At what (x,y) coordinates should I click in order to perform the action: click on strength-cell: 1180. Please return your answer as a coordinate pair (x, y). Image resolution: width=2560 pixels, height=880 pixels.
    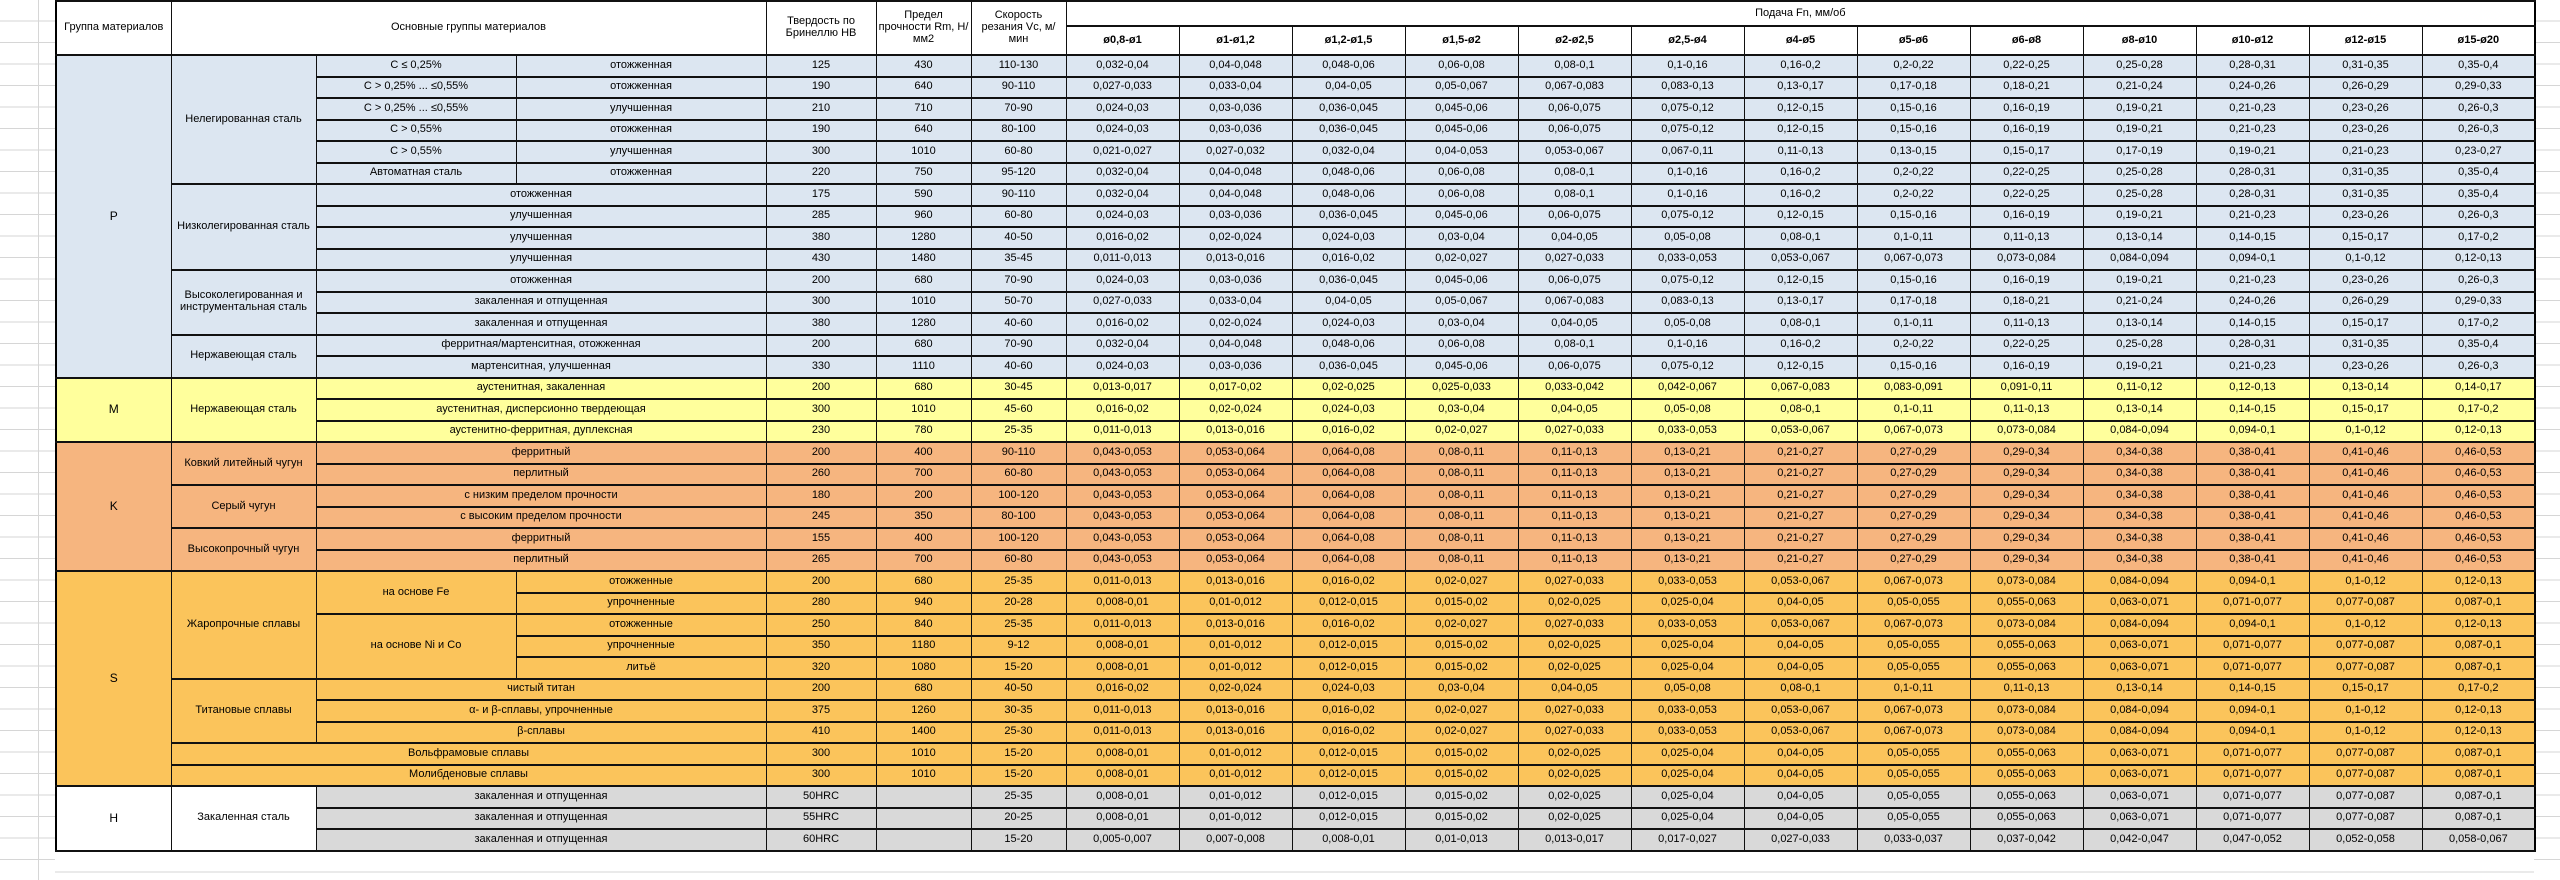
    Looking at the image, I should click on (923, 646).